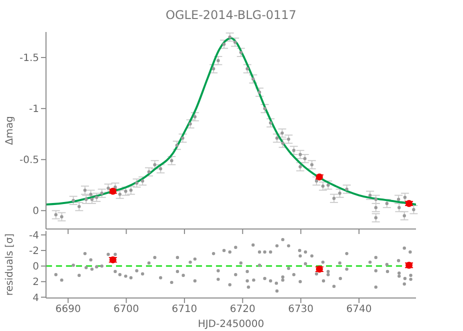 This screenshot has width=463, height=331. I want to click on x-tick-label: 6710, so click(185, 310).